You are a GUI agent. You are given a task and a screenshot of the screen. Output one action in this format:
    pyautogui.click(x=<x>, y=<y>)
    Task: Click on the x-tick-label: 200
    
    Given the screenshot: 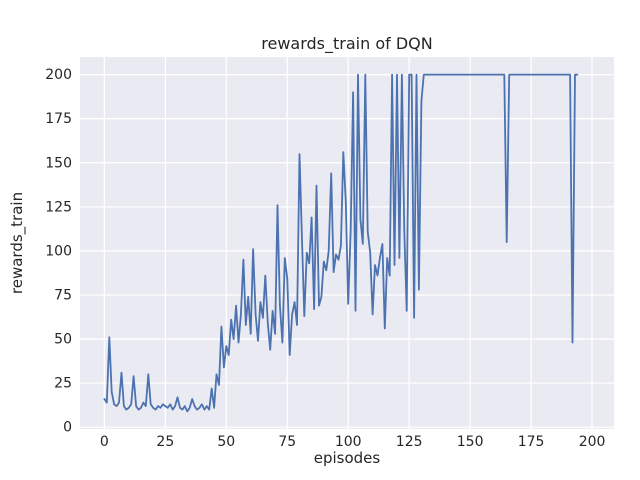 What is the action you would take?
    pyautogui.click(x=592, y=442)
    